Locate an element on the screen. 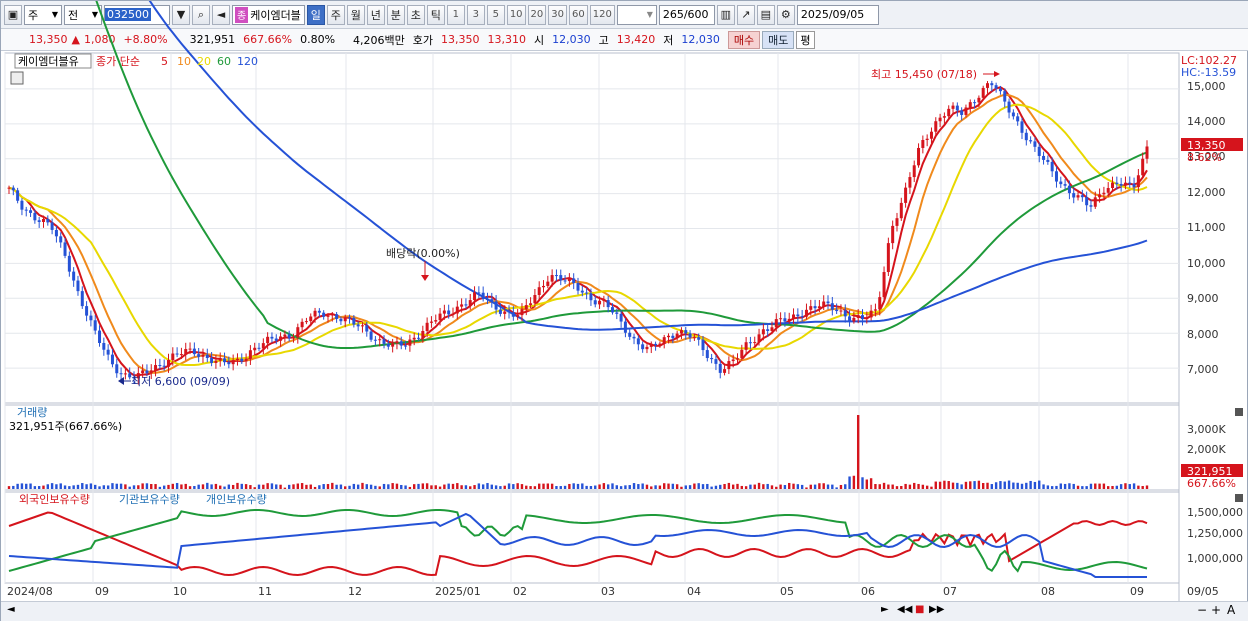 Image resolution: width=1248 pixels, height=621 pixels. period-week-button: 주 is located at coordinates (335, 14).